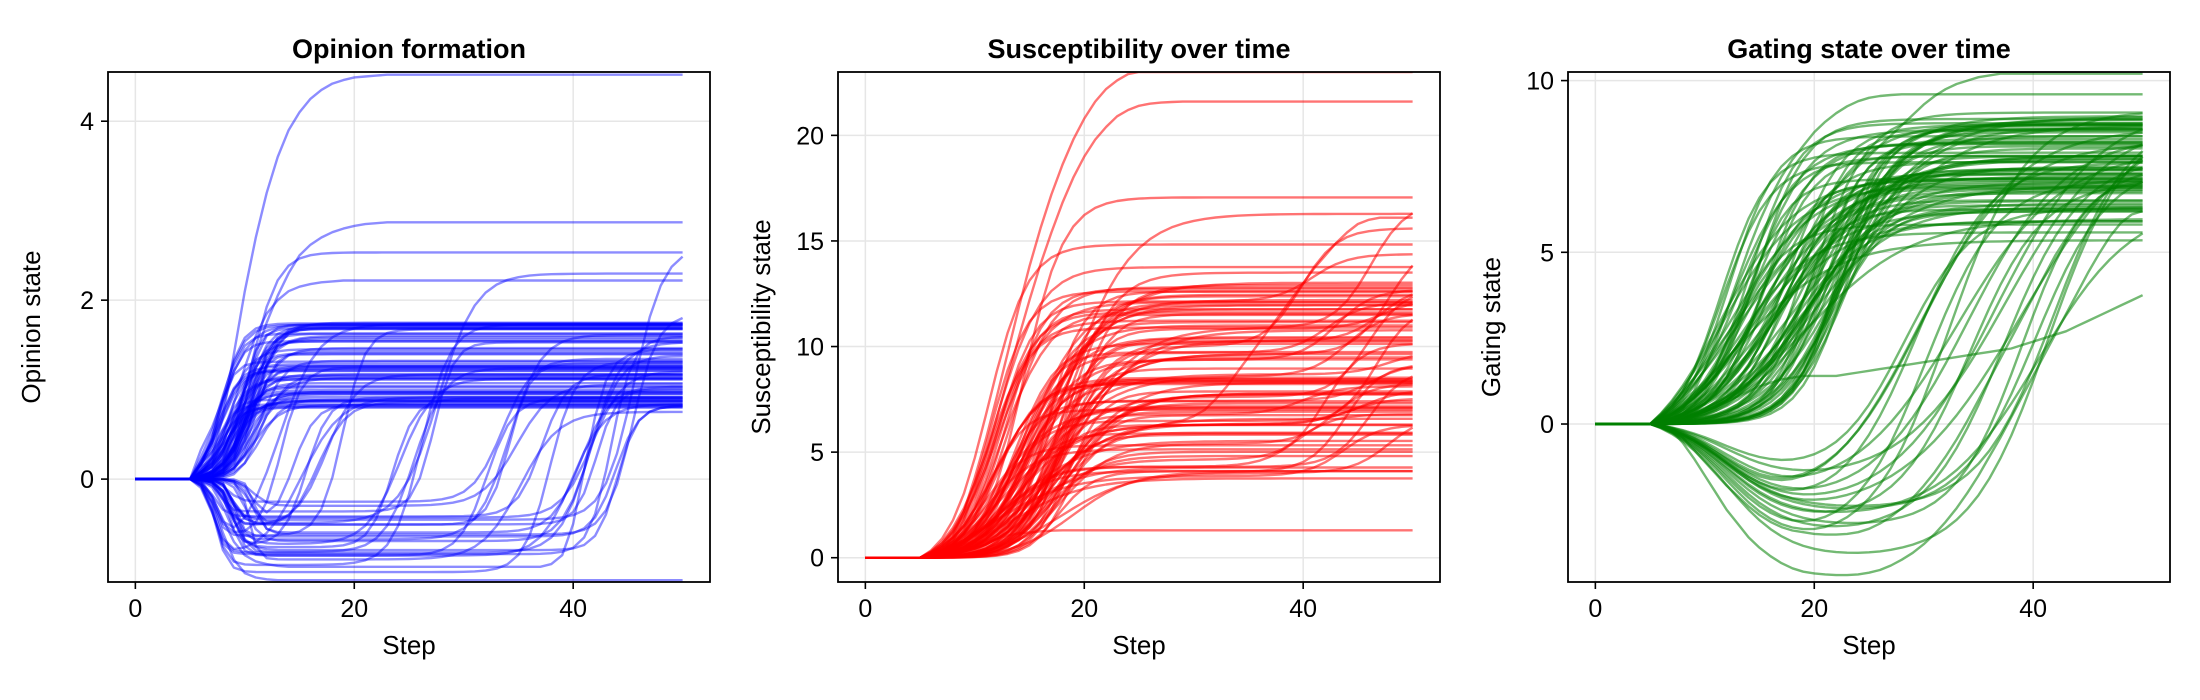 Image resolution: width=2200 pixels, height=700 pixels. I want to click on y-tick-label: 0, so click(817, 559).